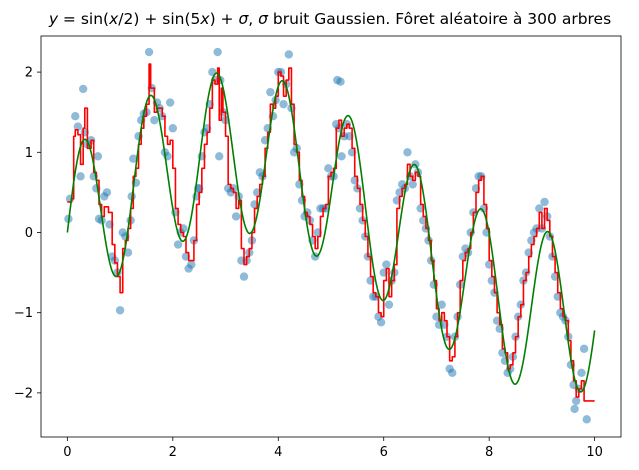  Describe the element at coordinates (243, 19) in the screenshot. I see `title-sigma-1: σ` at that location.